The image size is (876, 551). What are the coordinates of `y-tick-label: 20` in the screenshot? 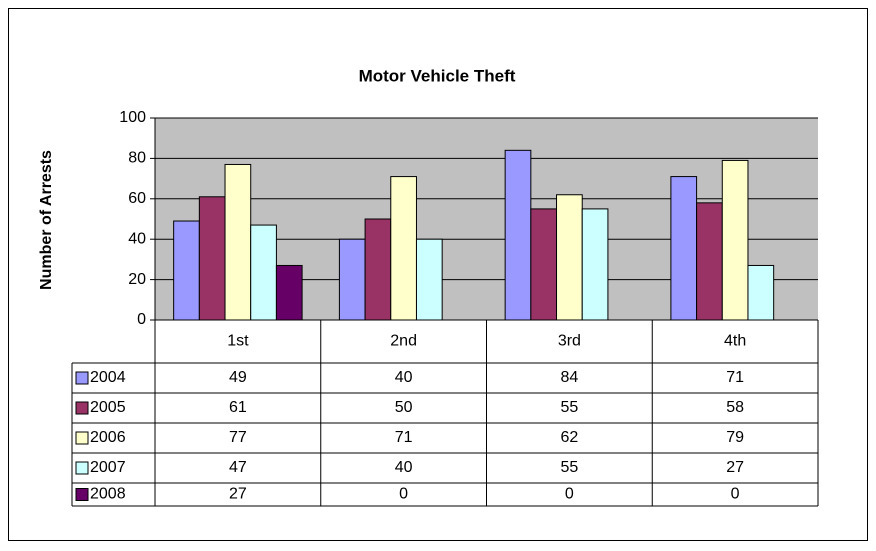 It's located at (137, 279).